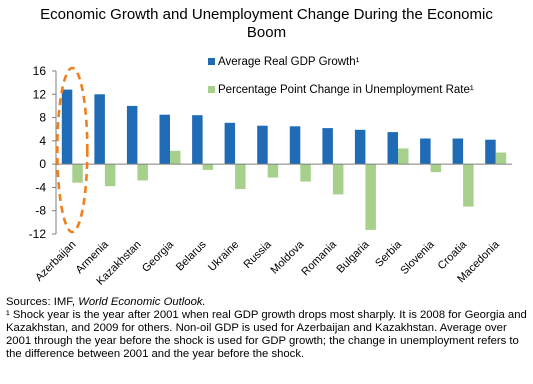 The image size is (533, 384). Describe the element at coordinates (158, 256) in the screenshot. I see `x-tick-label: Georgia` at that location.